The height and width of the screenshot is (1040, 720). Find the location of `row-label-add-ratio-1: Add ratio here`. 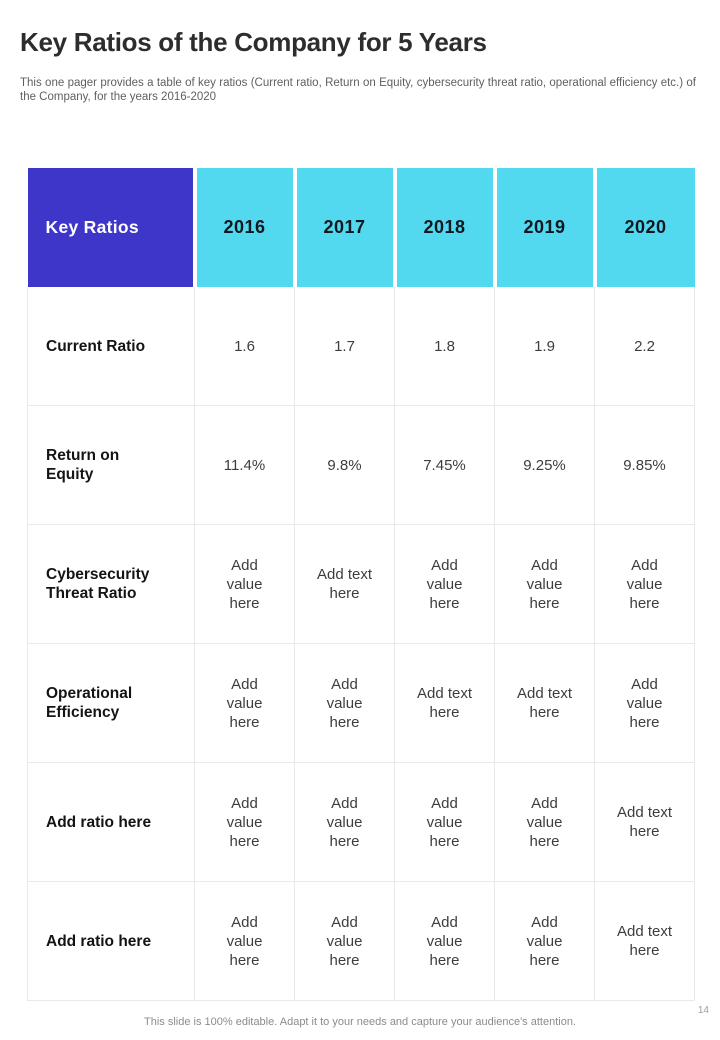

row-label-add-ratio-1: Add ratio here is located at coordinates (111, 822).